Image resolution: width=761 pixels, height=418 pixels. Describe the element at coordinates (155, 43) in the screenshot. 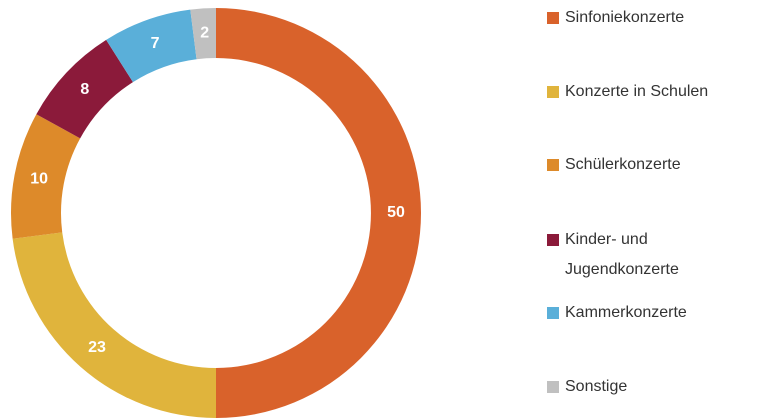

I see `data-label: 7` at that location.